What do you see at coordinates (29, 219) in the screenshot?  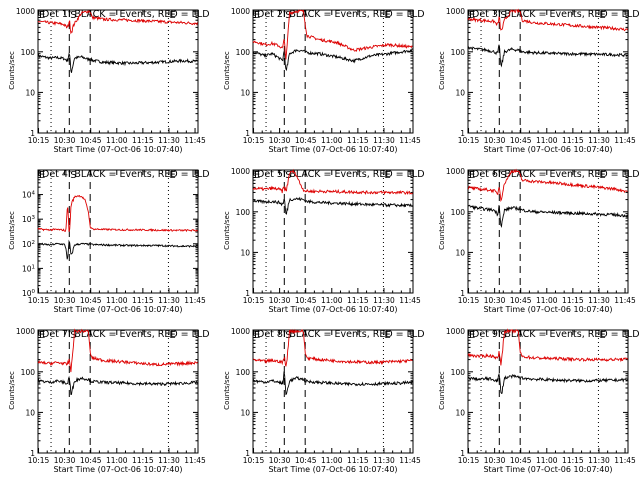 I see `y-tick-label: 103` at bounding box center [29, 219].